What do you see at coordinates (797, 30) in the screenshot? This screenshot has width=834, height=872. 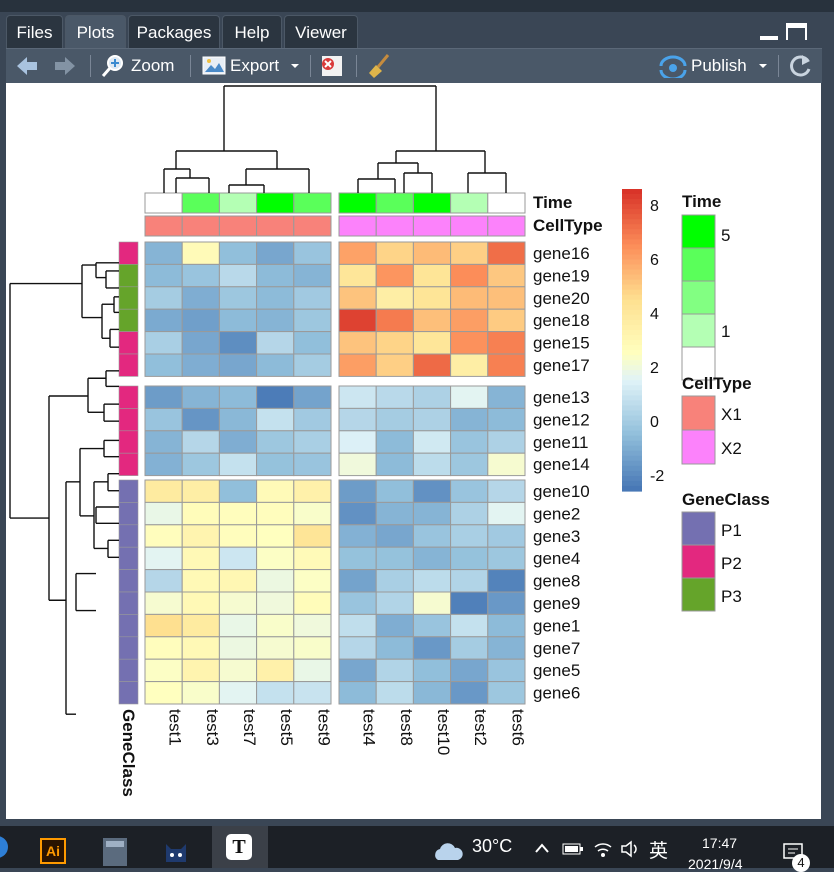 I see `maximize-icon` at bounding box center [797, 30].